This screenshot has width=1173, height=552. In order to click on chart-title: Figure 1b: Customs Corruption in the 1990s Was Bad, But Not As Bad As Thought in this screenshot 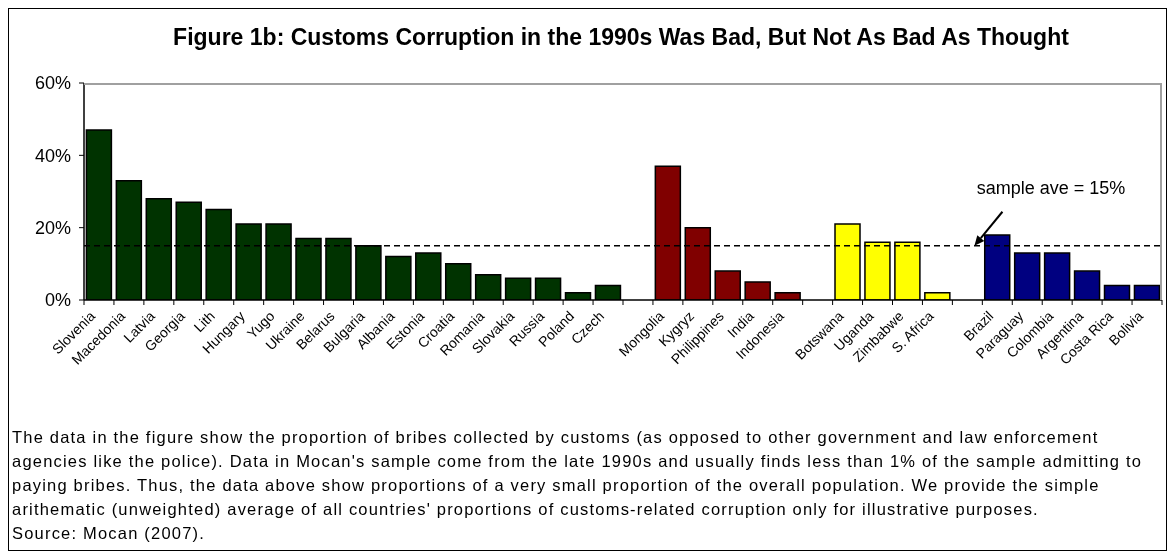, I will do `click(621, 37)`.